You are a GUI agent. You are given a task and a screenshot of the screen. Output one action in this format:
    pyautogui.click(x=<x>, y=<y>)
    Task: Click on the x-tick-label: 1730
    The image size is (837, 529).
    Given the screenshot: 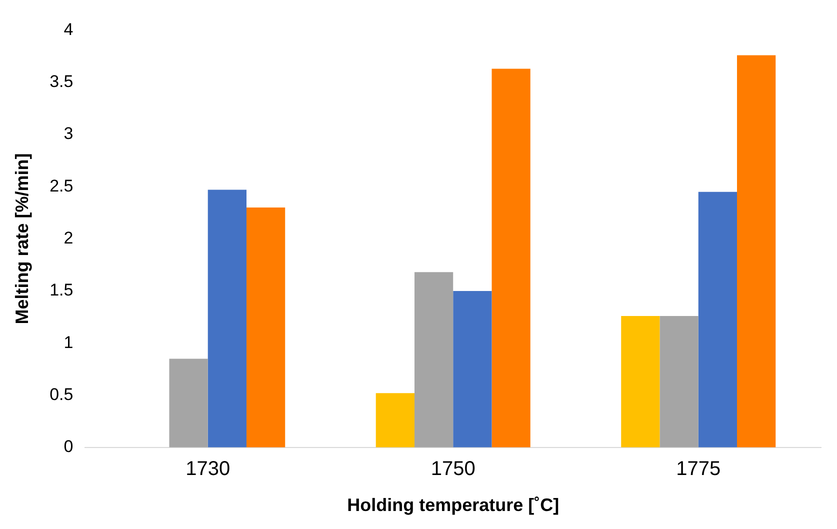 What is the action you would take?
    pyautogui.click(x=208, y=469)
    